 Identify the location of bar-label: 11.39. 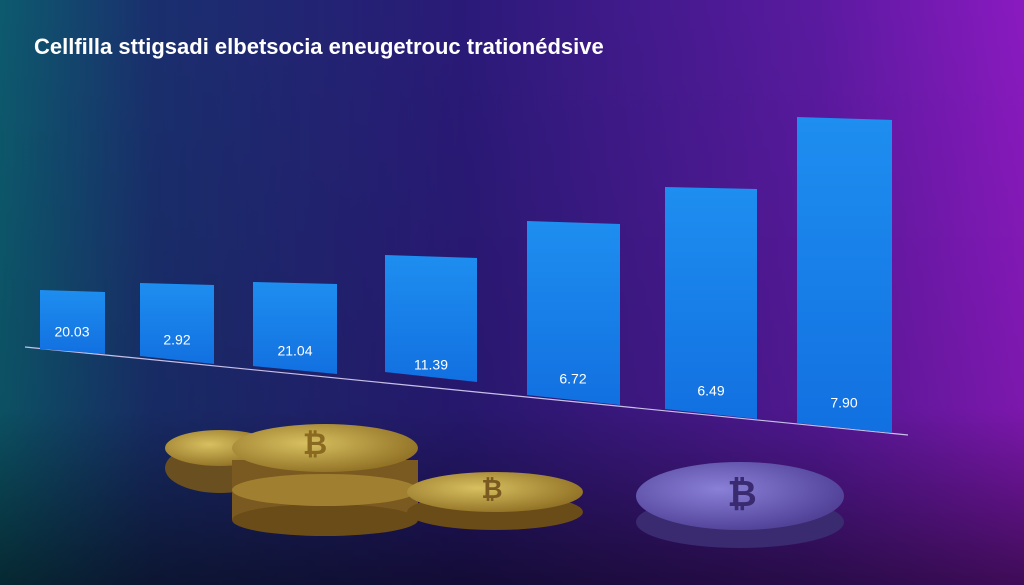
(431, 365).